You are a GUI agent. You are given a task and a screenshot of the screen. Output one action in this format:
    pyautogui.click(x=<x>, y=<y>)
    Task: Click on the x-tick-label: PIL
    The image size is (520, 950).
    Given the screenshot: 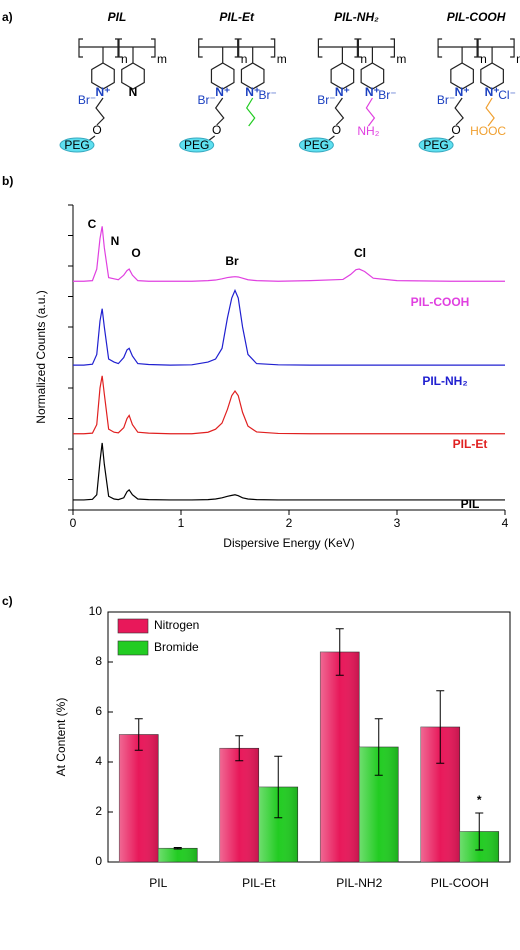 What is the action you would take?
    pyautogui.click(x=158, y=883)
    